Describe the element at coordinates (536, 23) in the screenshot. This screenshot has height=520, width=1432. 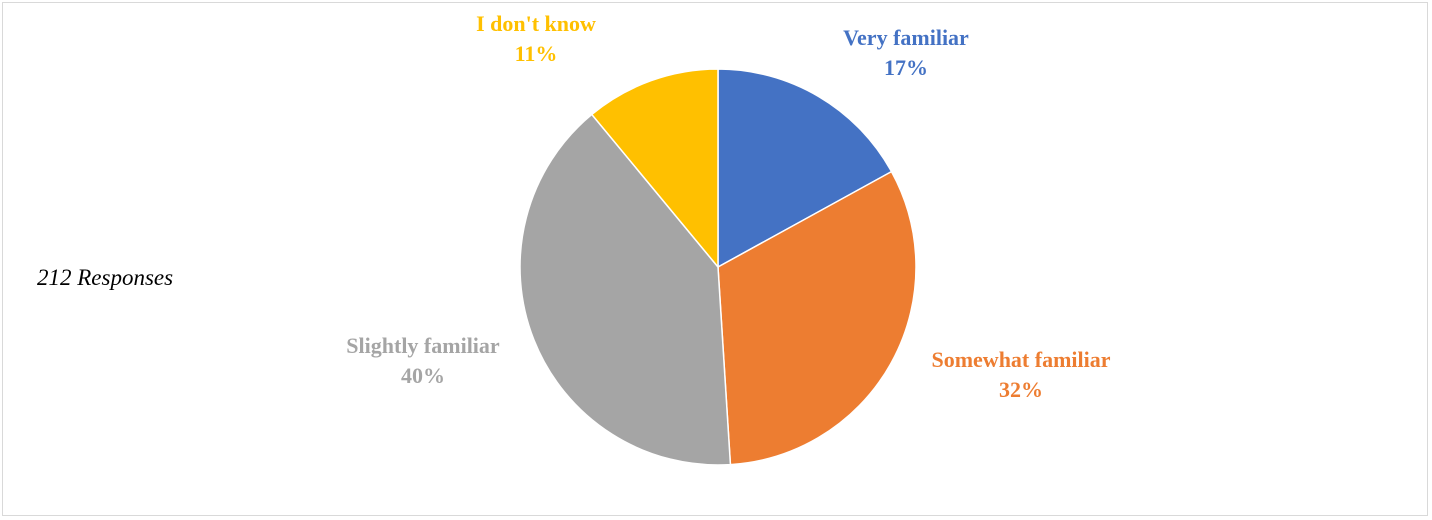
I see `slice-category-label: I don't know` at that location.